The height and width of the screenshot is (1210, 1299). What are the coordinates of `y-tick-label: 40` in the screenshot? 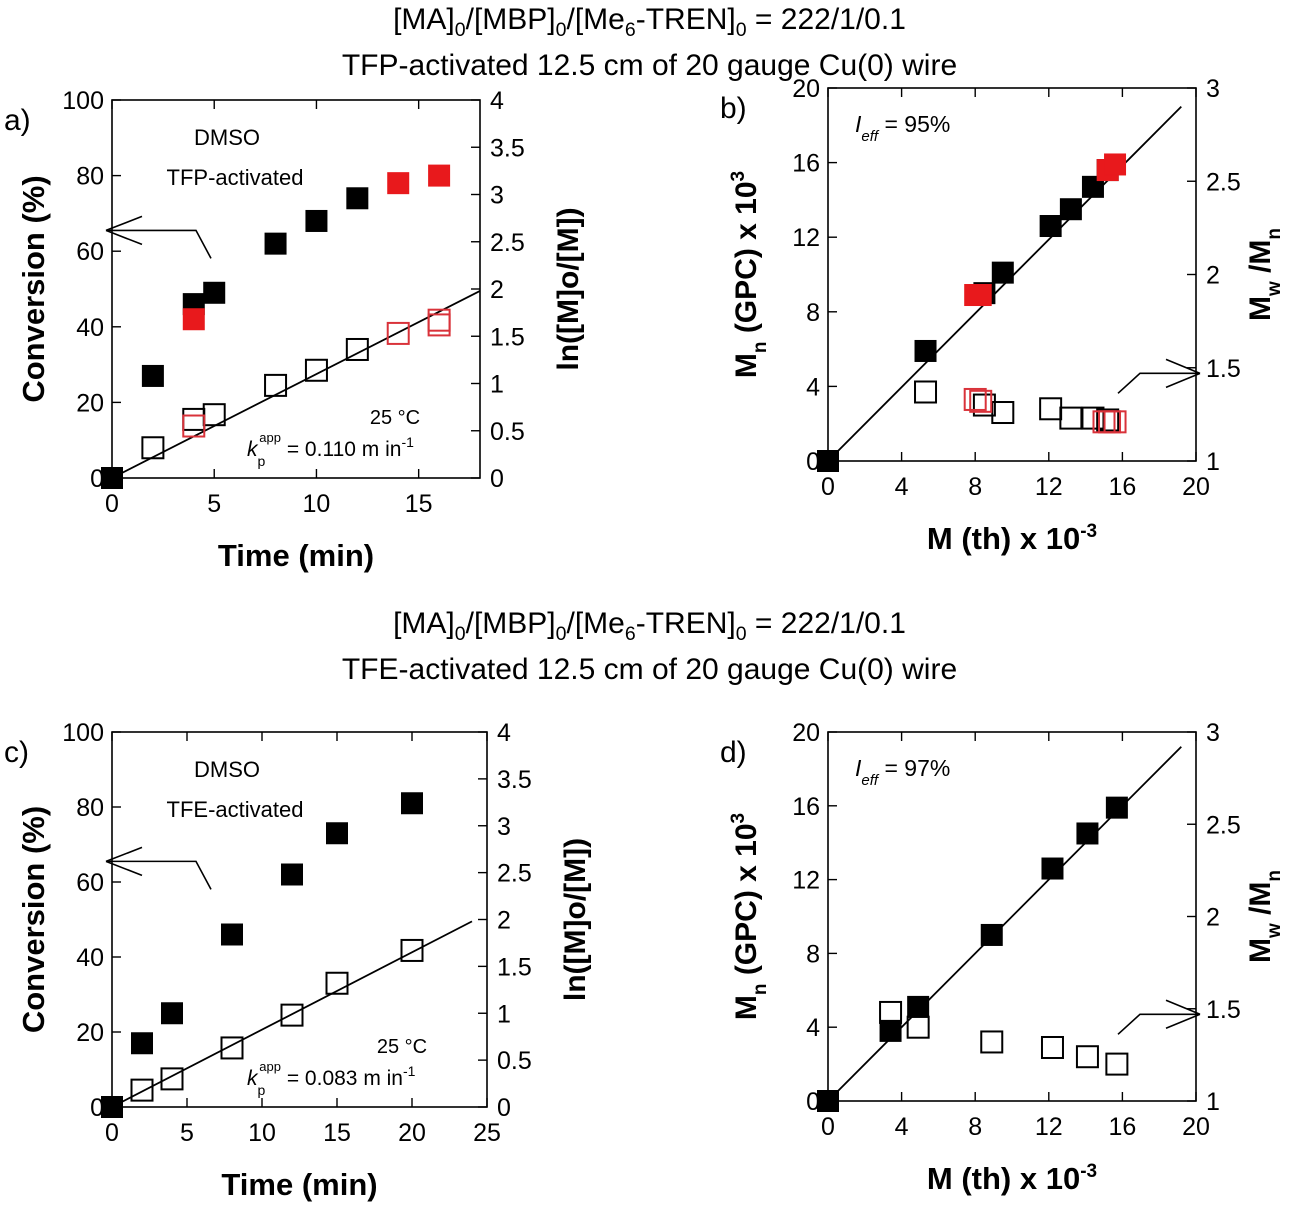 It's located at (90, 328).